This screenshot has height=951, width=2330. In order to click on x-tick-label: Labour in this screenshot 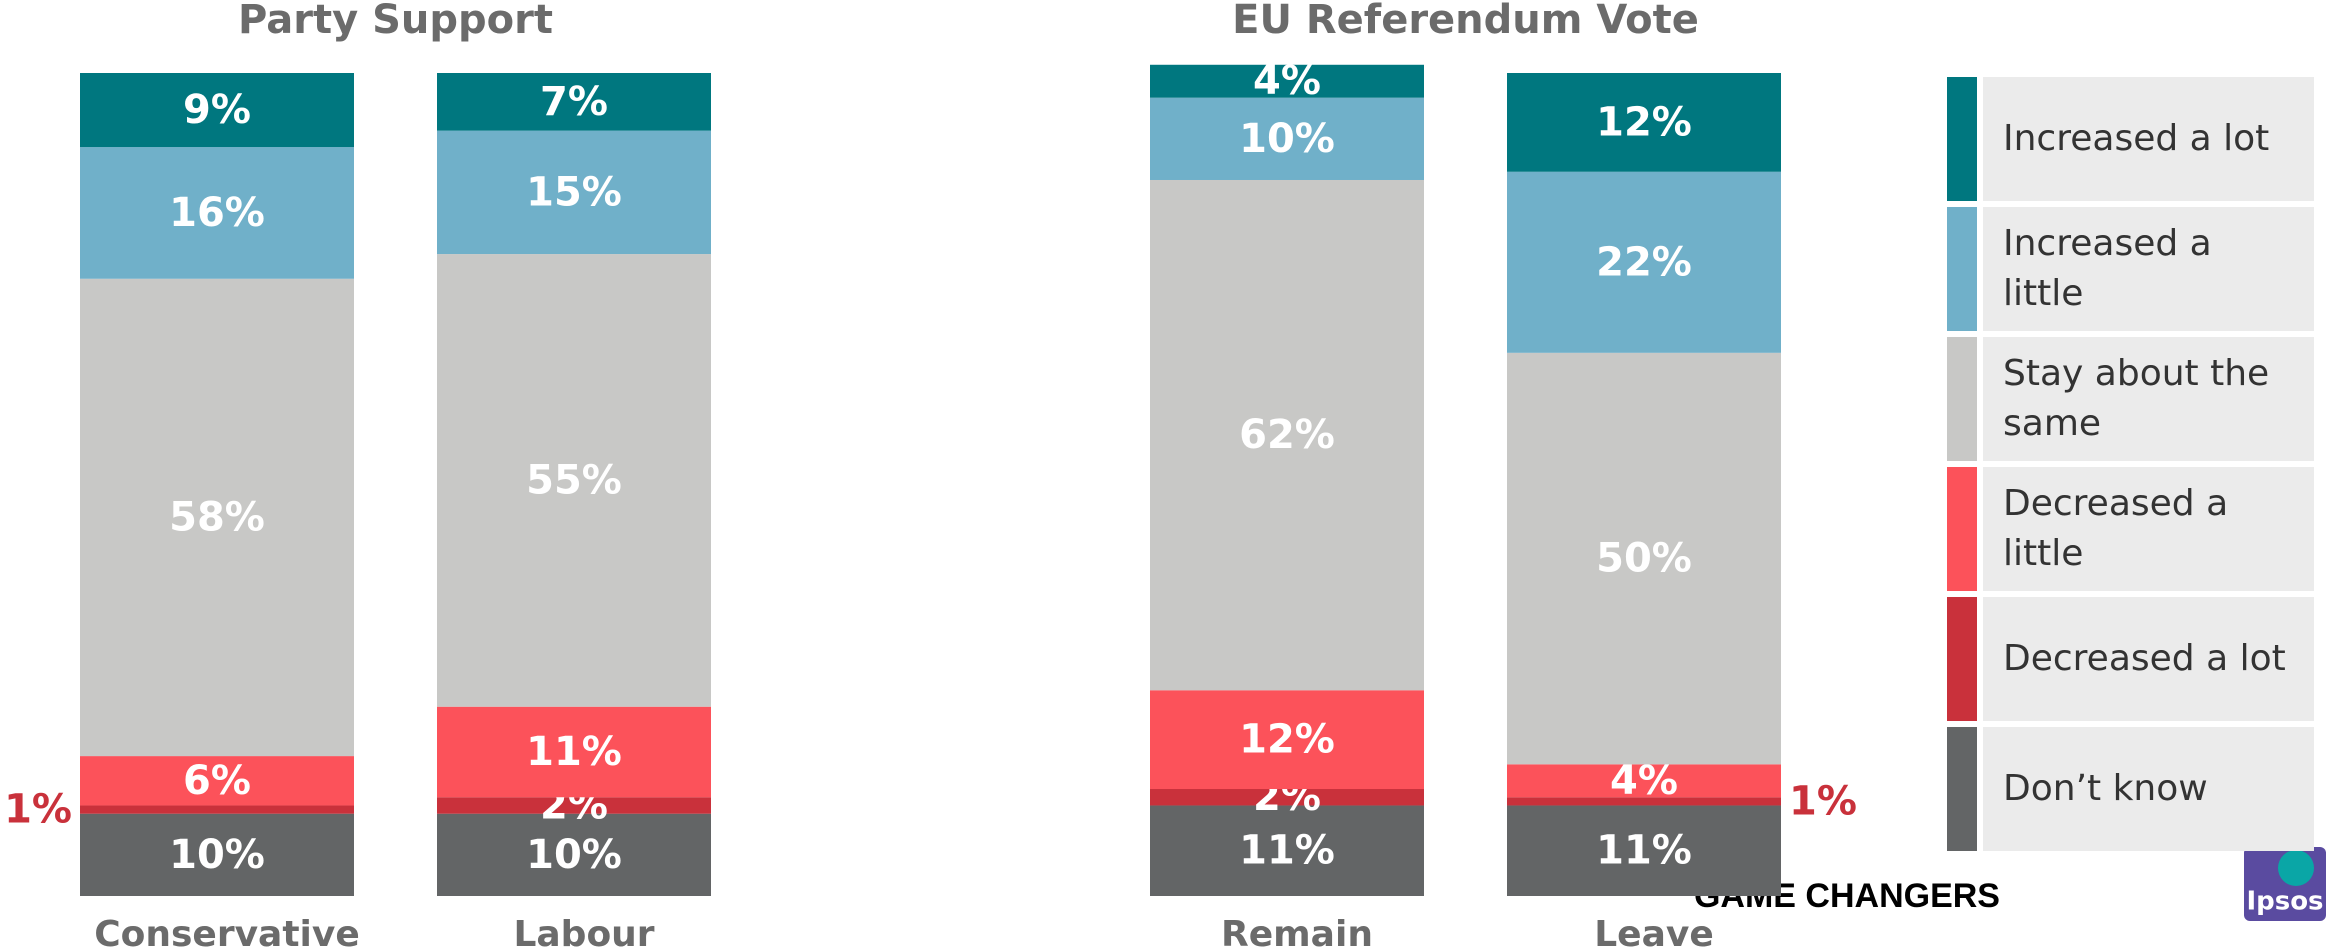, I will do `click(583, 932)`.